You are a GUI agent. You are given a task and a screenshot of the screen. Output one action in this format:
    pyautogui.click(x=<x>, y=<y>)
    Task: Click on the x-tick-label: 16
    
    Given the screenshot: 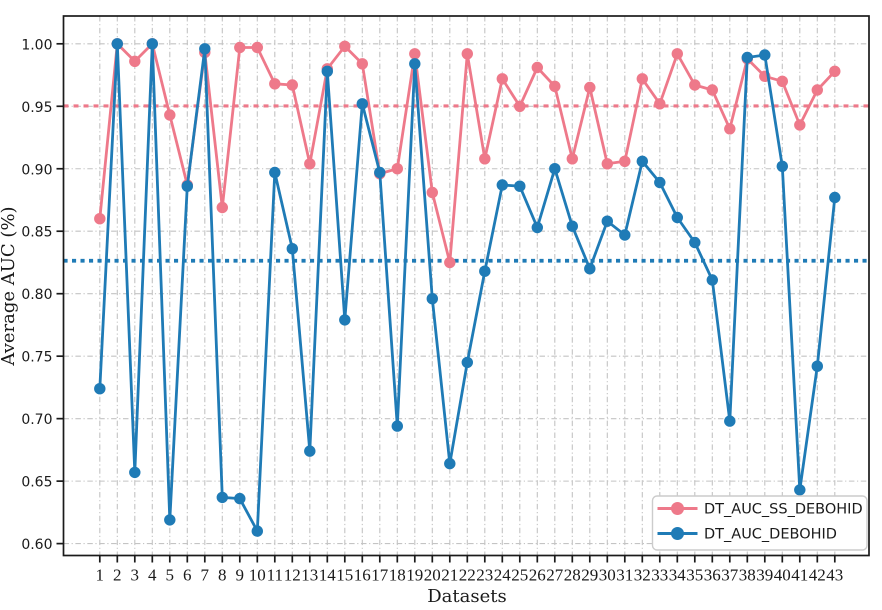 What is the action you would take?
    pyautogui.click(x=362, y=575)
    